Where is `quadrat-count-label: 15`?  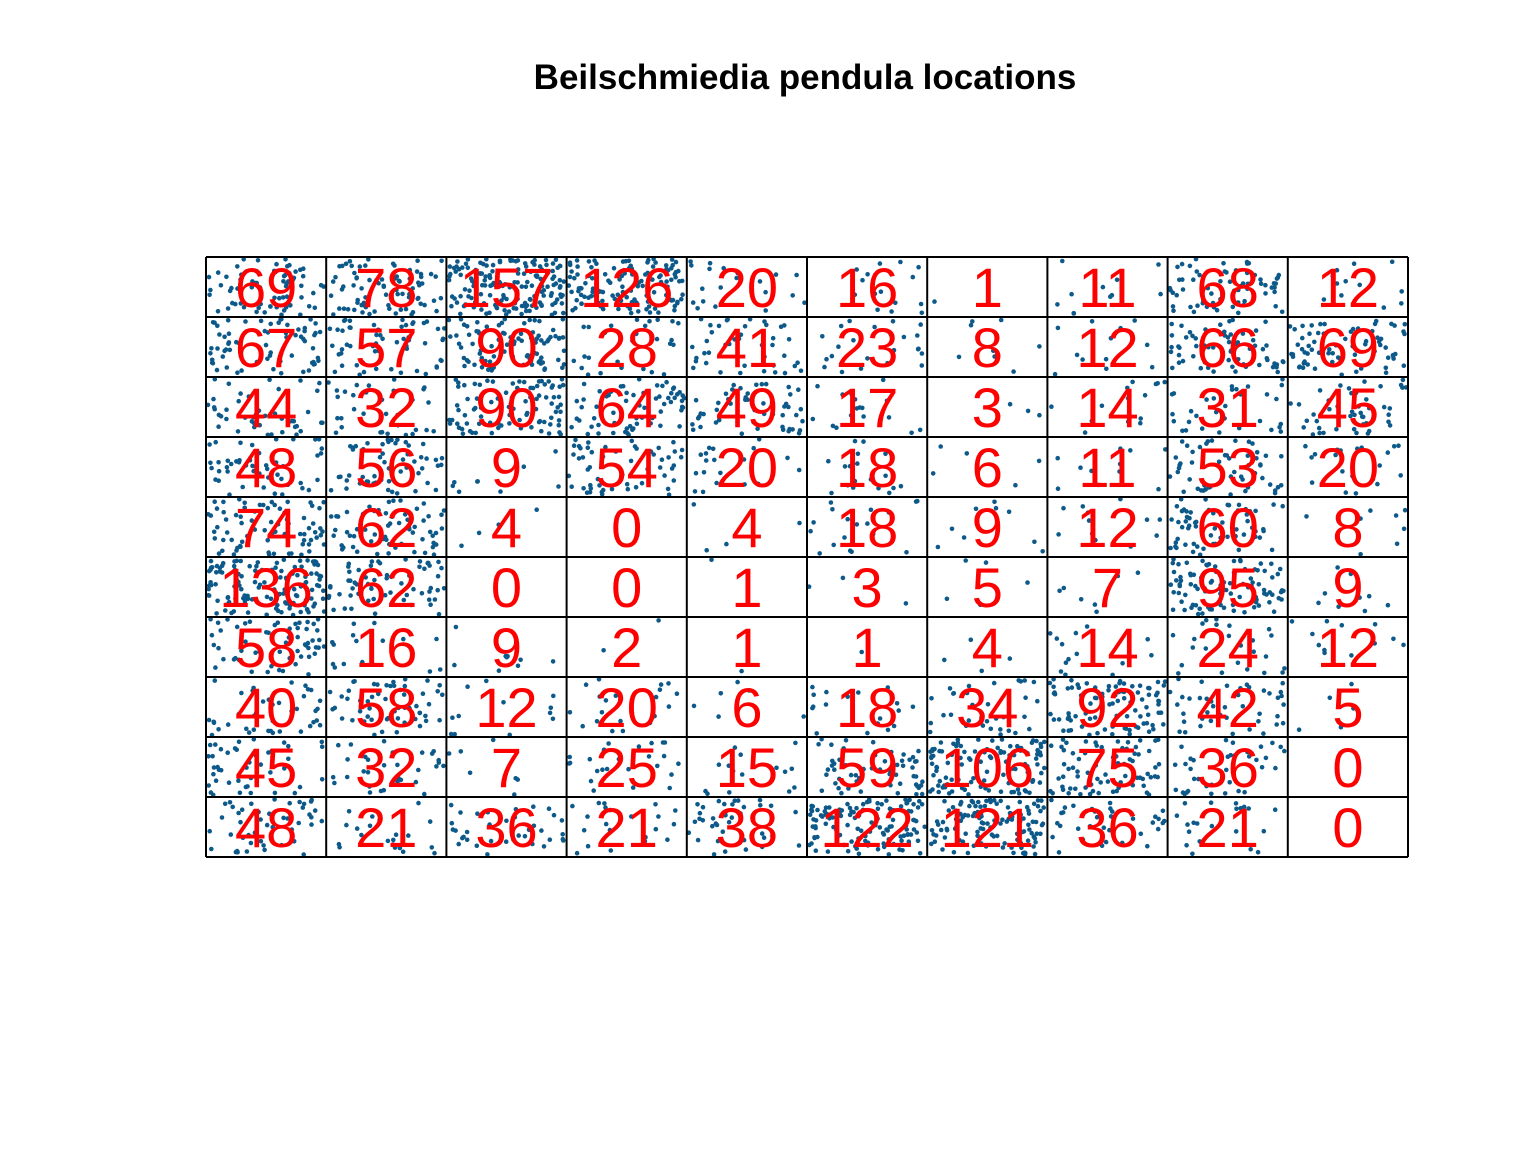
quadrat-count-label: 15 is located at coordinates (747, 767).